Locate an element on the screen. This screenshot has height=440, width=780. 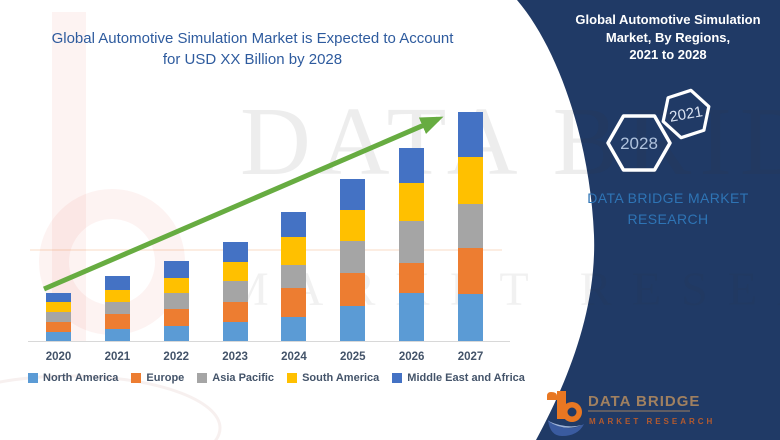
hexagon-2028 is located at coordinates (639, 143).